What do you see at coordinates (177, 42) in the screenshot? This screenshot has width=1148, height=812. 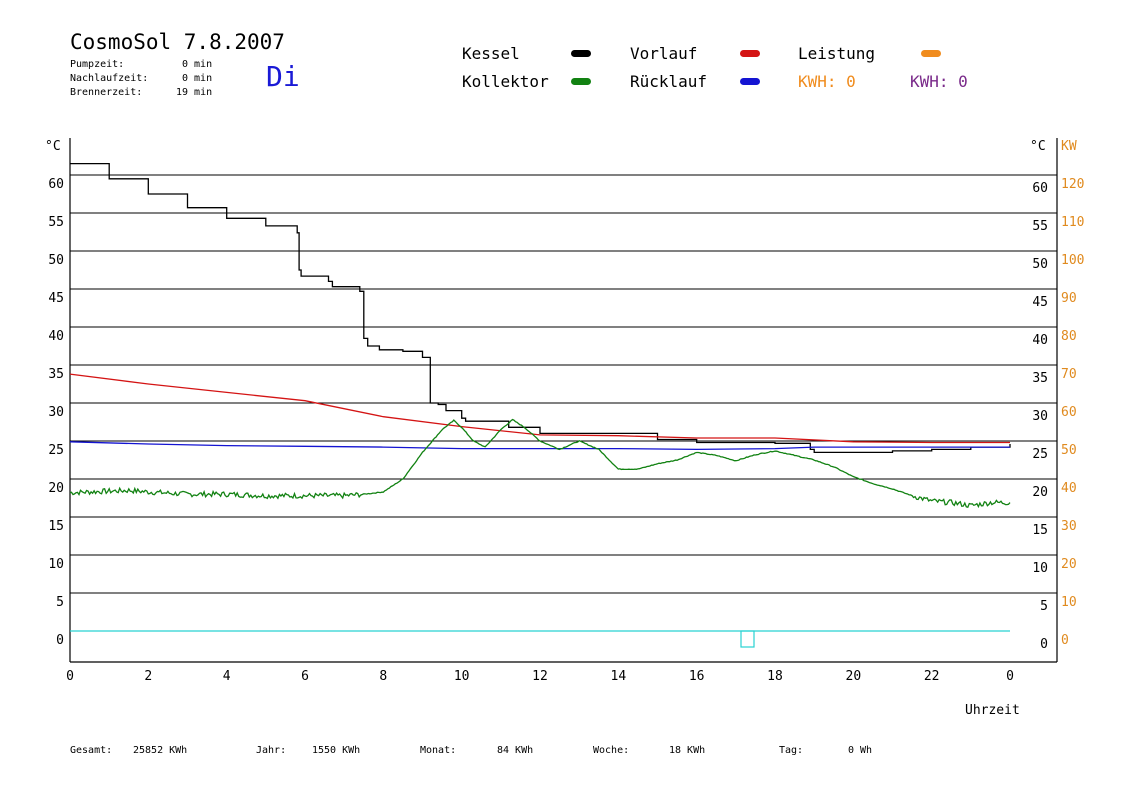 I see `page-title: CosmoSol 7.8.2007` at bounding box center [177, 42].